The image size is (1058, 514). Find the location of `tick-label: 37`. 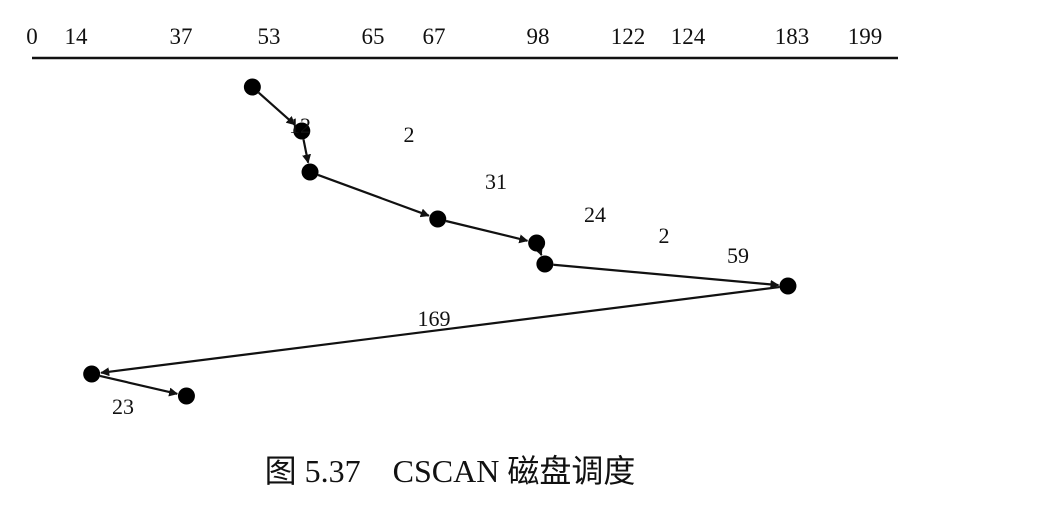

tick-label: 37 is located at coordinates (181, 36).